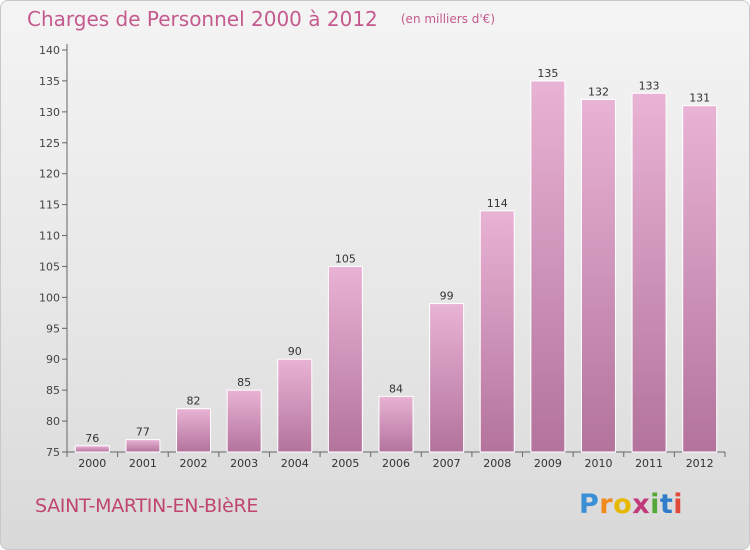 The height and width of the screenshot is (550, 750). What do you see at coordinates (497, 463) in the screenshot?
I see `x-tick-label: 2008` at bounding box center [497, 463].